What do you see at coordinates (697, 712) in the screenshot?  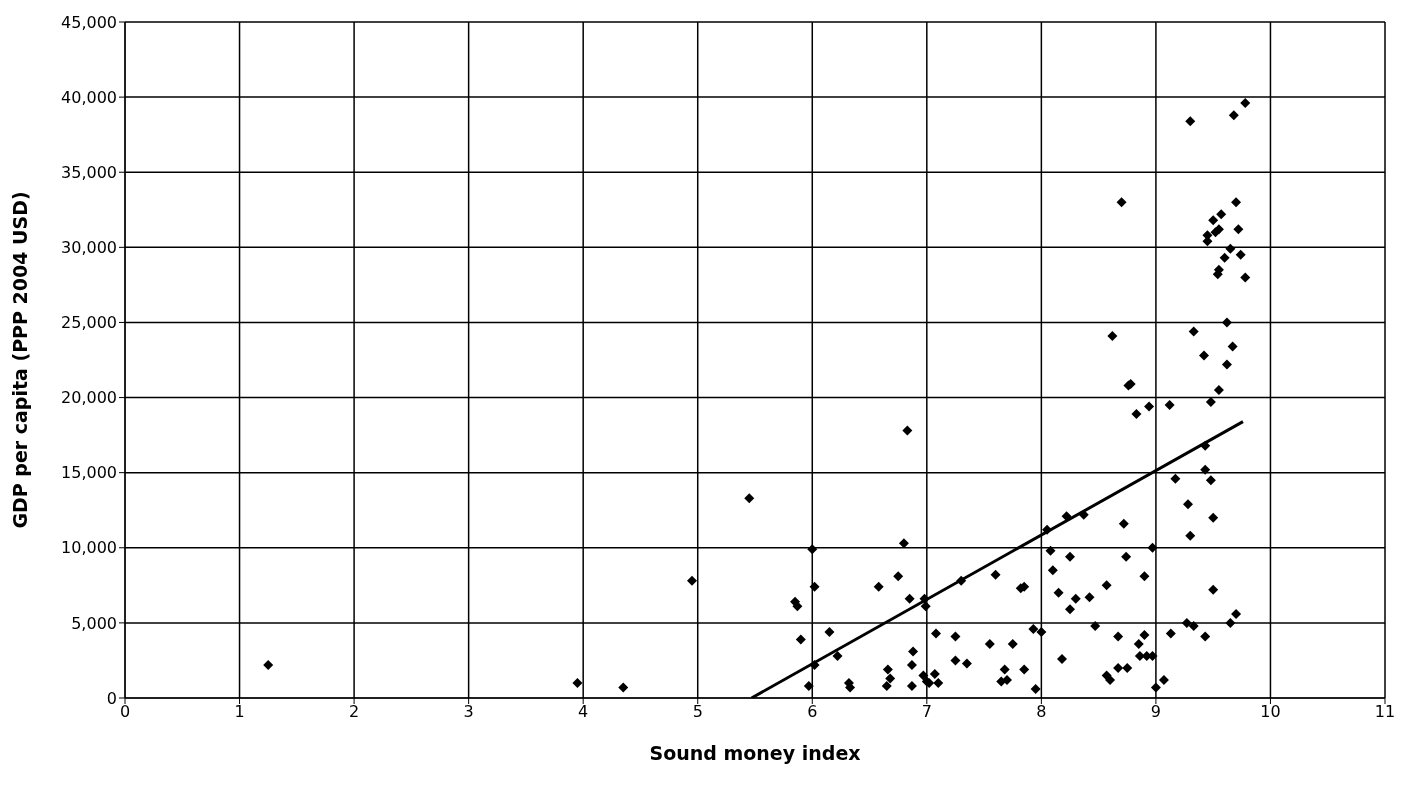 I see `x-tick-label: 5` at bounding box center [697, 712].